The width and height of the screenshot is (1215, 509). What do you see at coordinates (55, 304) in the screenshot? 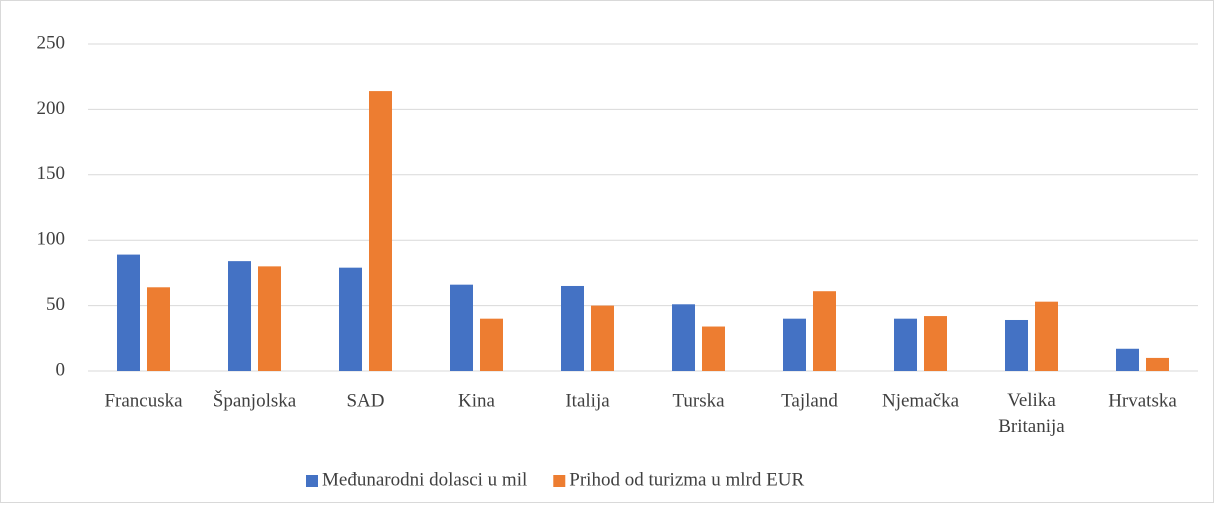
I see `y-tick-label: 50` at bounding box center [55, 304].